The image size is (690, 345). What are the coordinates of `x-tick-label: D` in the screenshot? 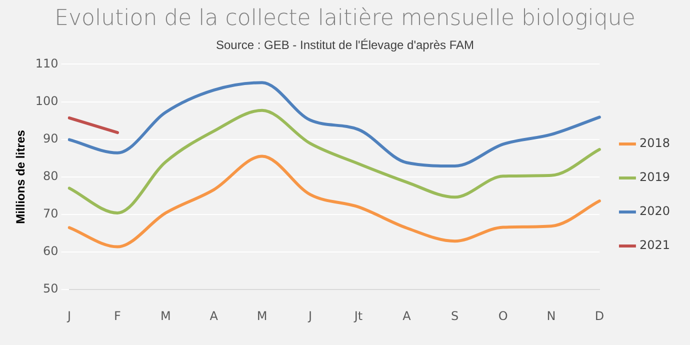 It's located at (599, 315).